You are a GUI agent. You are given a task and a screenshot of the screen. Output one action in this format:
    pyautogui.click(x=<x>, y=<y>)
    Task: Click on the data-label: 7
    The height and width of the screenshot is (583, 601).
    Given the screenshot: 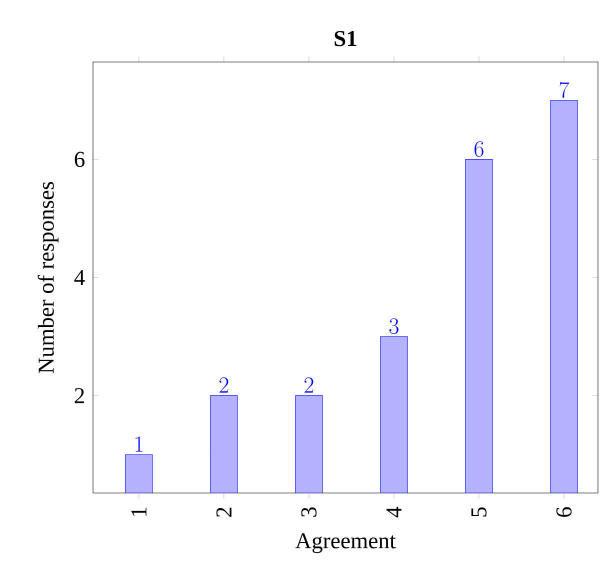 What is the action you would take?
    pyautogui.click(x=565, y=90)
    